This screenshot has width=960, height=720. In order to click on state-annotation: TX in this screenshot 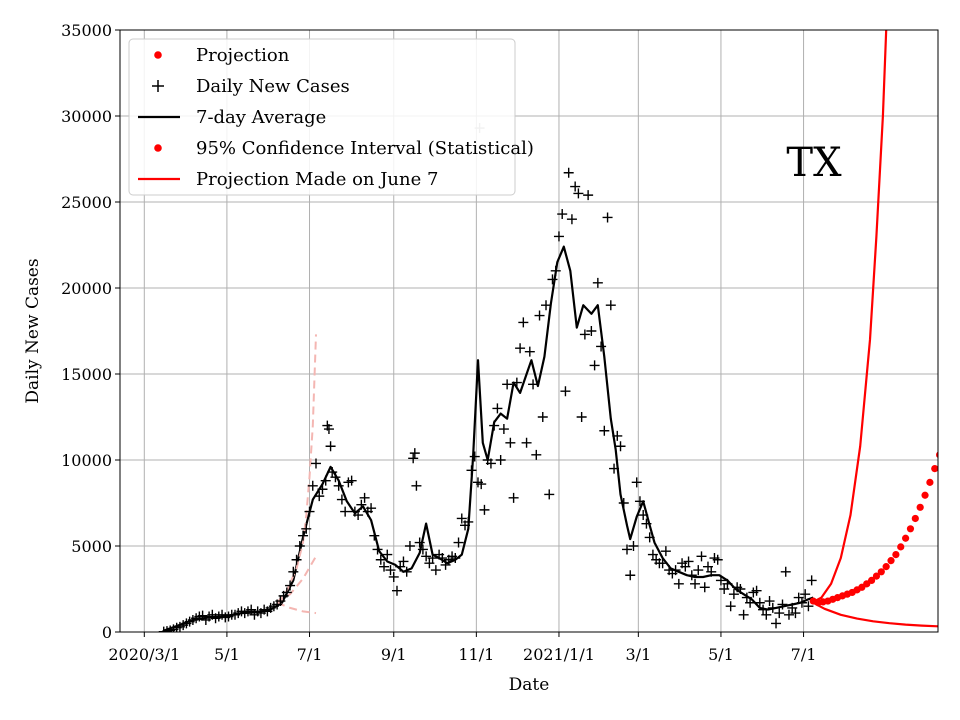, I will do `click(814, 163)`.